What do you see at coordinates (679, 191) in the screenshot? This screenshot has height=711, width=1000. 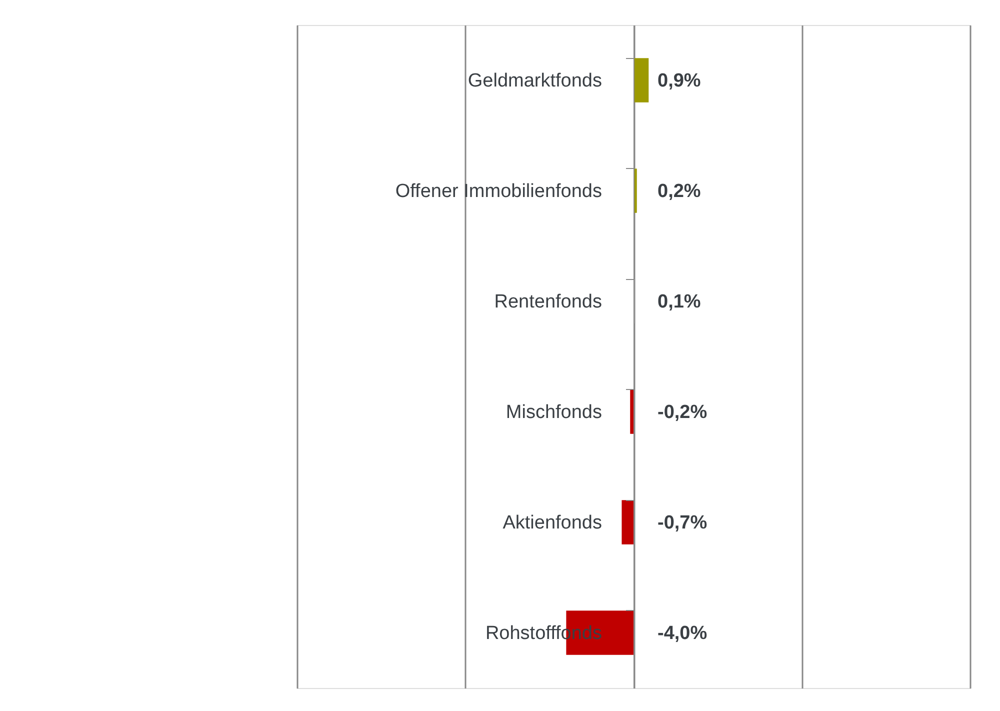 I see `data-label: 0,2%` at bounding box center [679, 191].